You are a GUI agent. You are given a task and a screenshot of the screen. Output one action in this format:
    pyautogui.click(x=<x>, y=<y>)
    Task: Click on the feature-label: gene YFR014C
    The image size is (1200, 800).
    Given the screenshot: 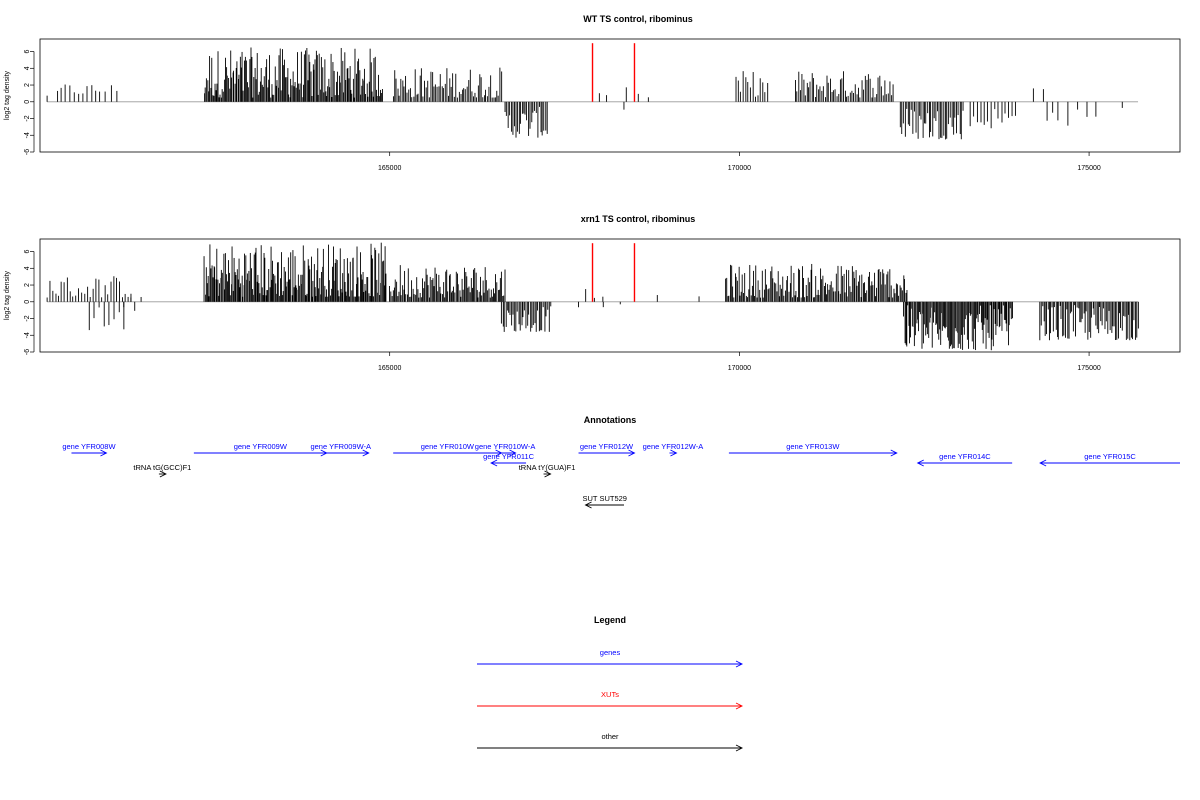 What is the action you would take?
    pyautogui.click(x=965, y=456)
    